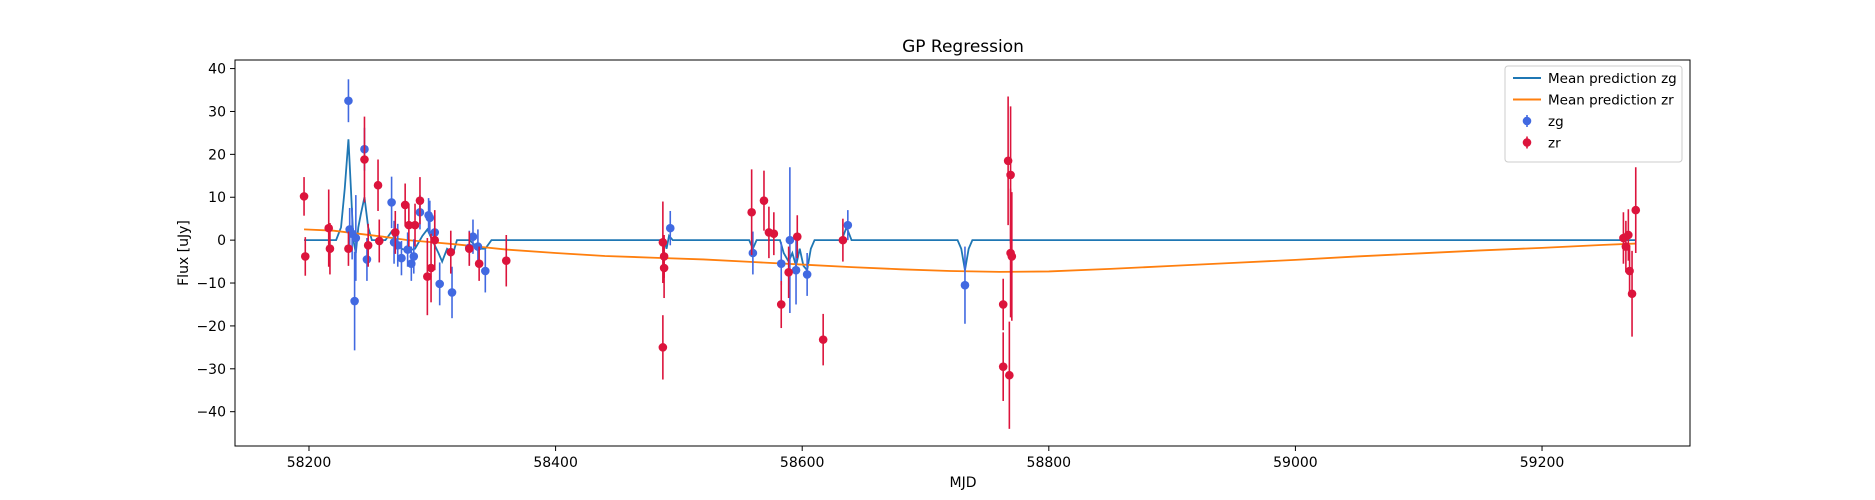  What do you see at coordinates (184, 253) in the screenshot?
I see `y-axis-label: Flux [uJy]` at bounding box center [184, 253].